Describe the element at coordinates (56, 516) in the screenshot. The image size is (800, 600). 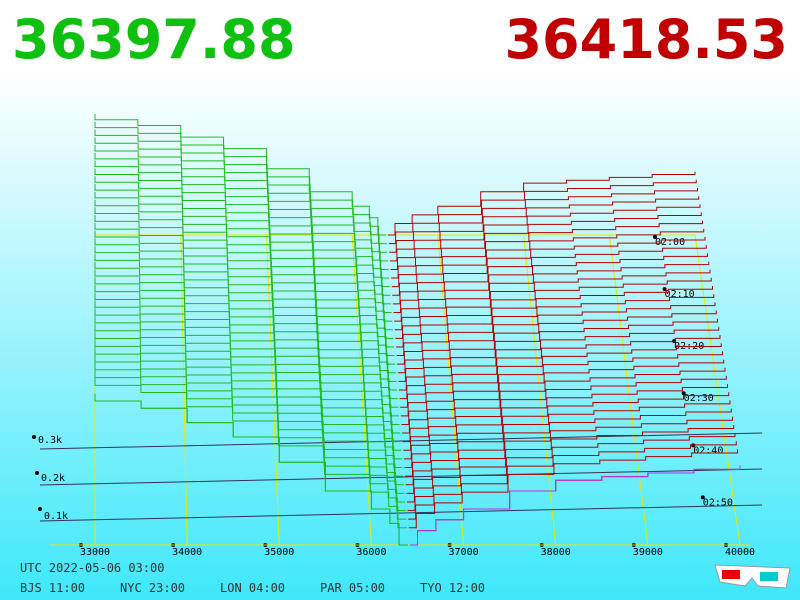
I see `y-tick-label: 0.1k` at that location.